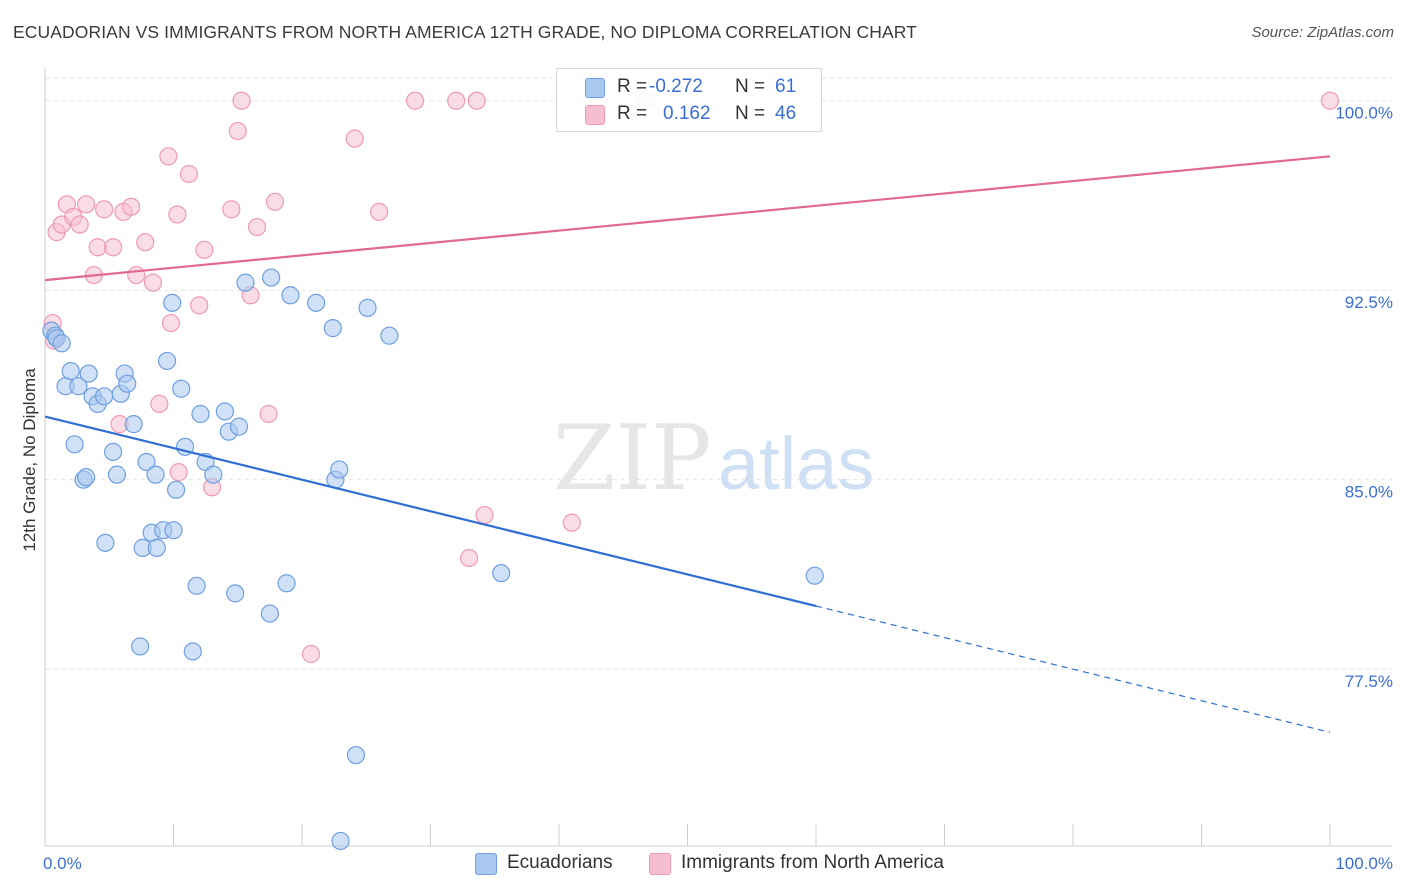  What do you see at coordinates (595, 115) in the screenshot?
I see `swatch-pink` at bounding box center [595, 115].